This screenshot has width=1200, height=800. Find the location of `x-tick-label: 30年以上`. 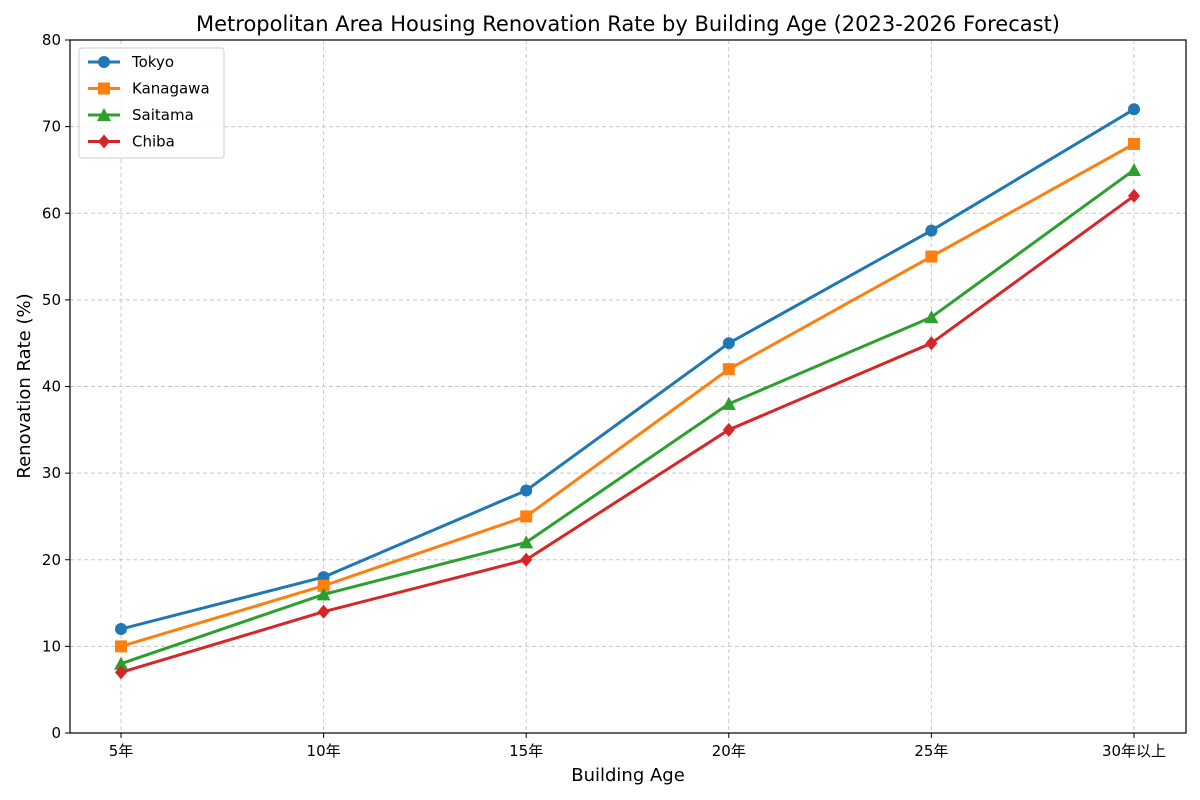

x-tick-label: 30年以上 is located at coordinates (1134, 751).